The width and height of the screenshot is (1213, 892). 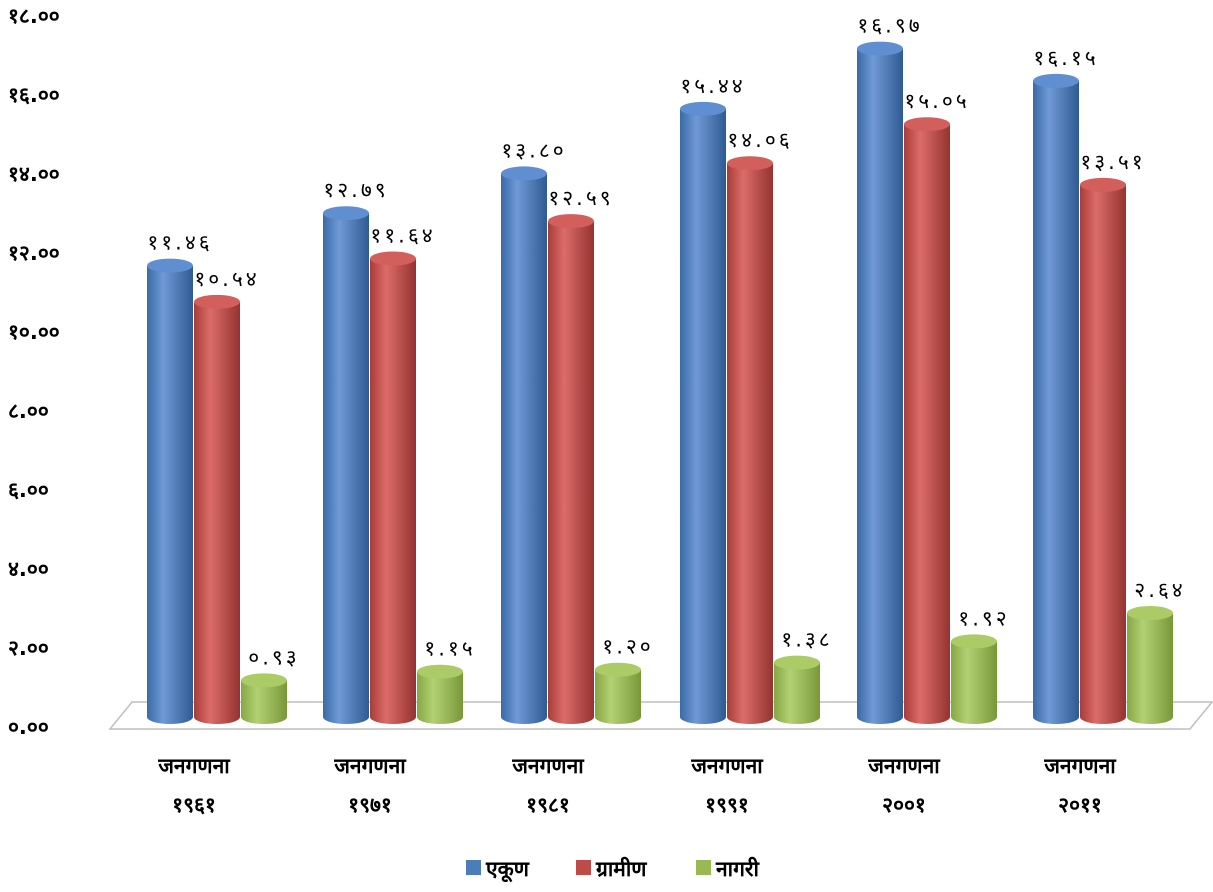 What do you see at coordinates (759, 140) in the screenshot?
I see `data-label: १४.०६` at bounding box center [759, 140].